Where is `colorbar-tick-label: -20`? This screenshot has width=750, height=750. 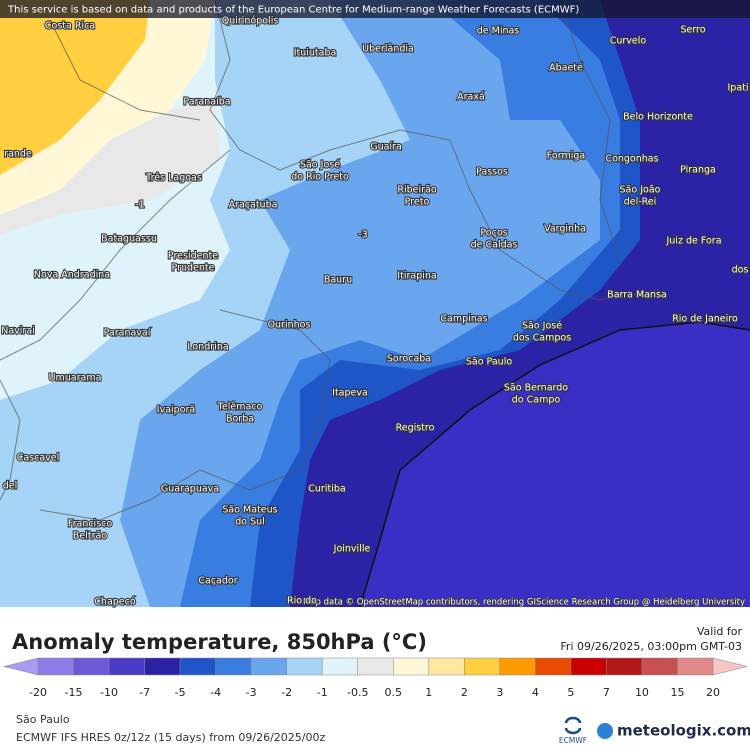
colorbar-tick-label: -20 is located at coordinates (38, 692).